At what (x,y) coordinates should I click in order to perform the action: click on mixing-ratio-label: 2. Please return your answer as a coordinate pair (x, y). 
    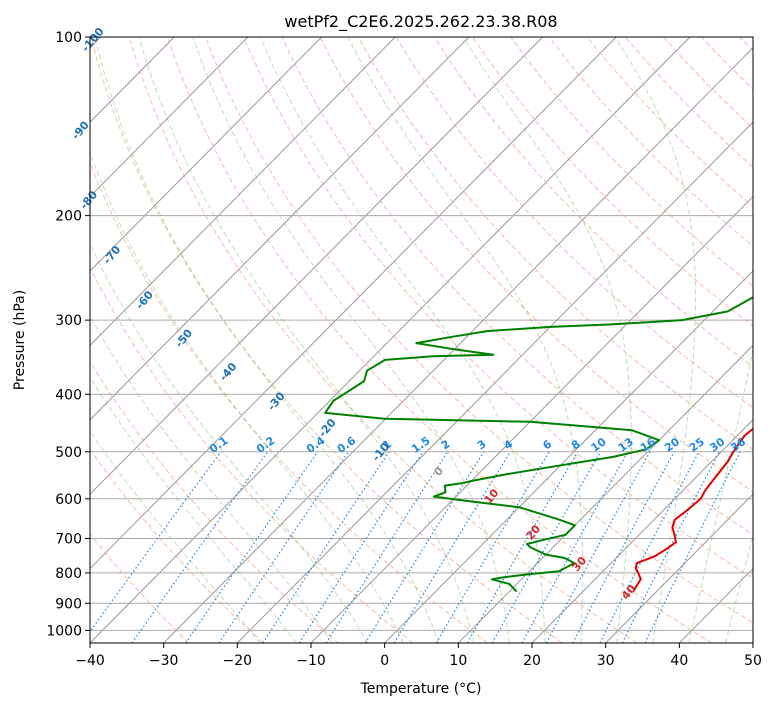
    Looking at the image, I should click on (446, 444).